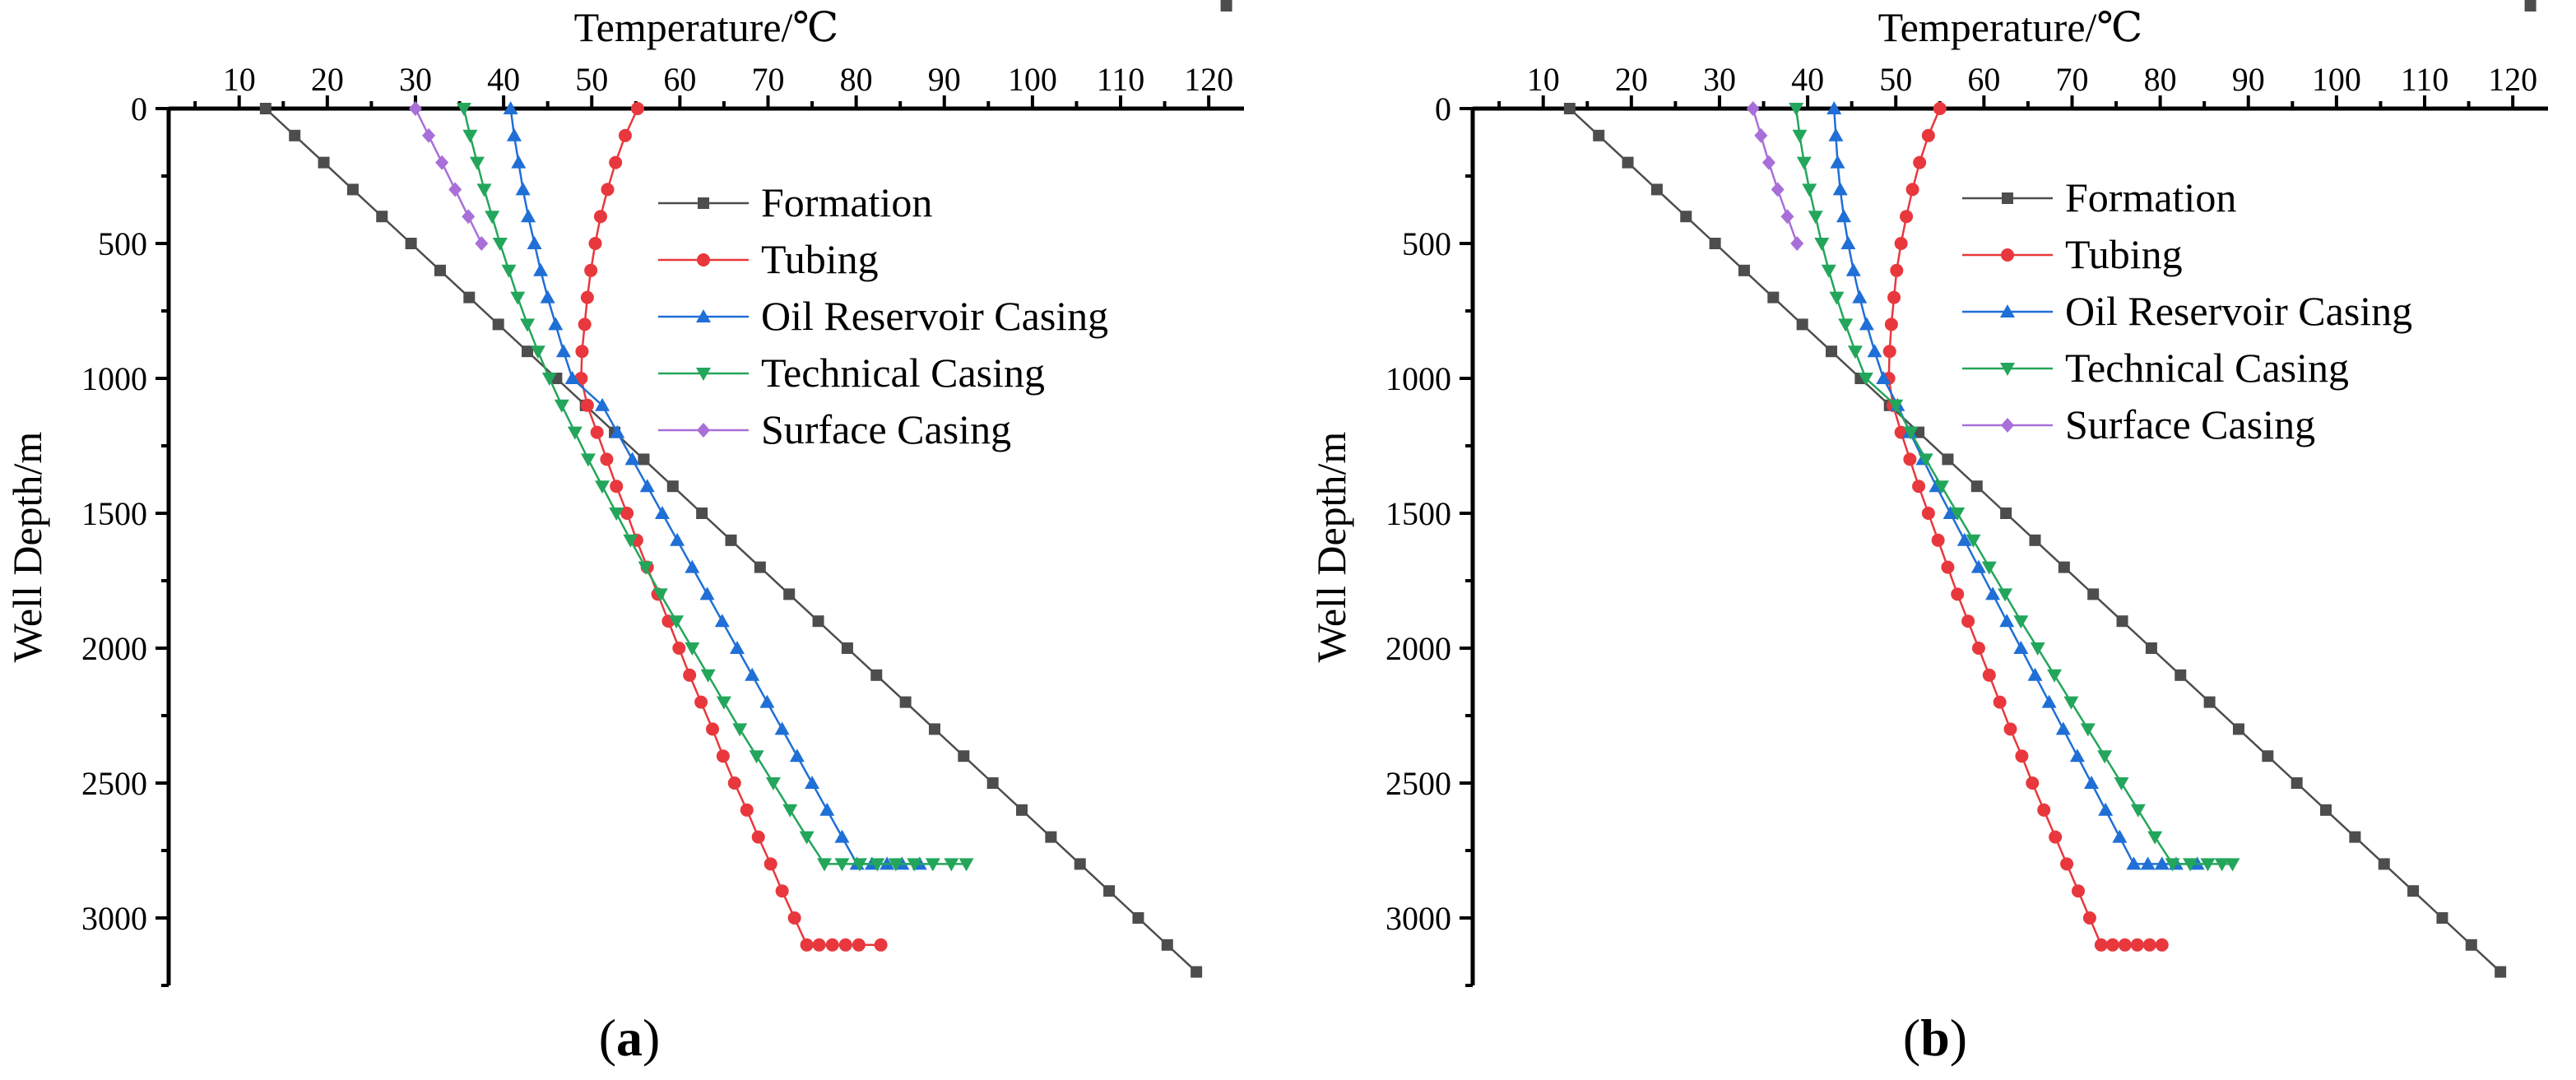 The image size is (2576, 1080). Describe the element at coordinates (1418, 513) in the screenshot. I see `y-tick-label: 1500` at that location.